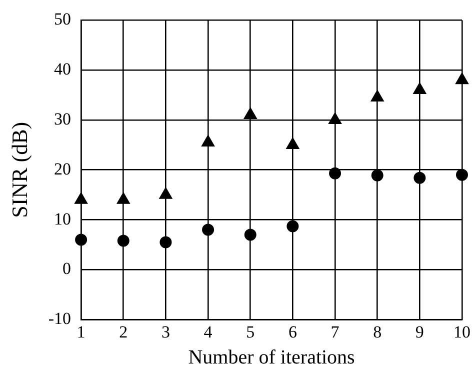  What do you see at coordinates (123, 332) in the screenshot?
I see `x-tick-label: 2` at bounding box center [123, 332].